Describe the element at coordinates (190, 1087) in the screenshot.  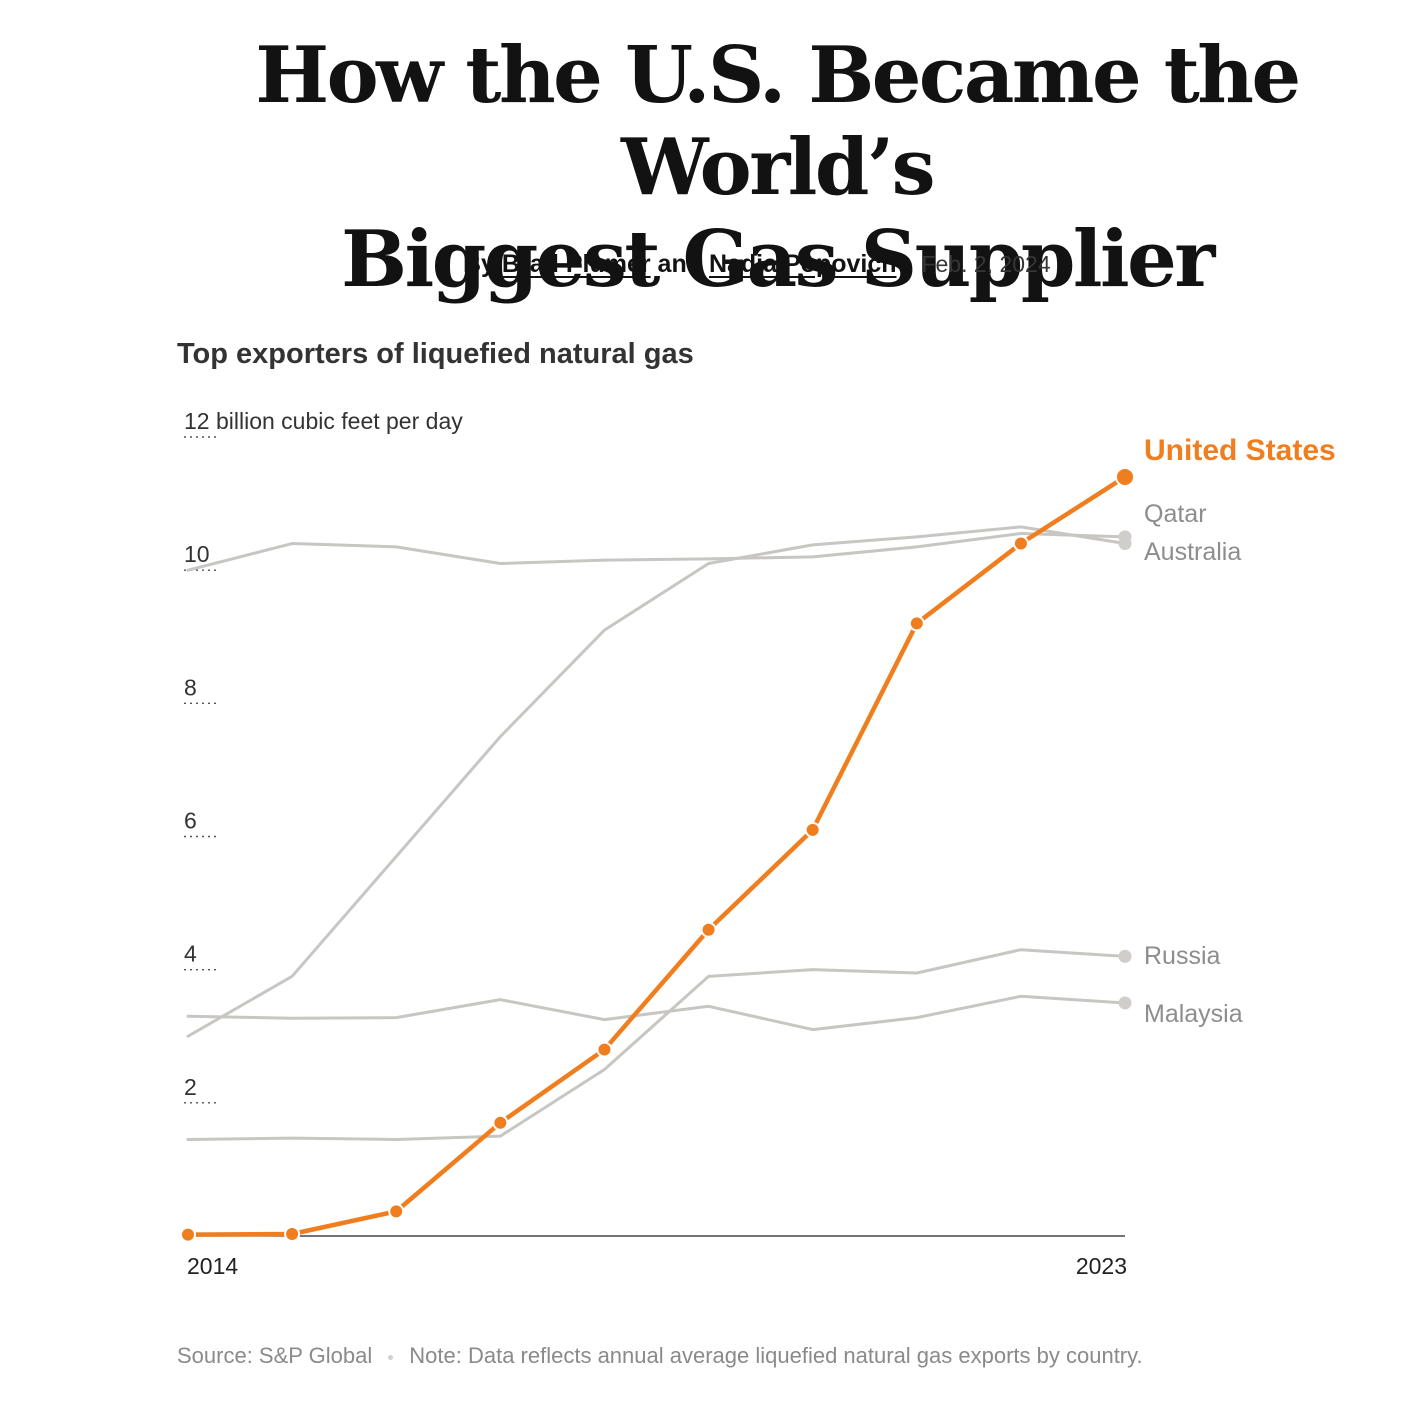
I see `y-tick-label: 2` at that location.